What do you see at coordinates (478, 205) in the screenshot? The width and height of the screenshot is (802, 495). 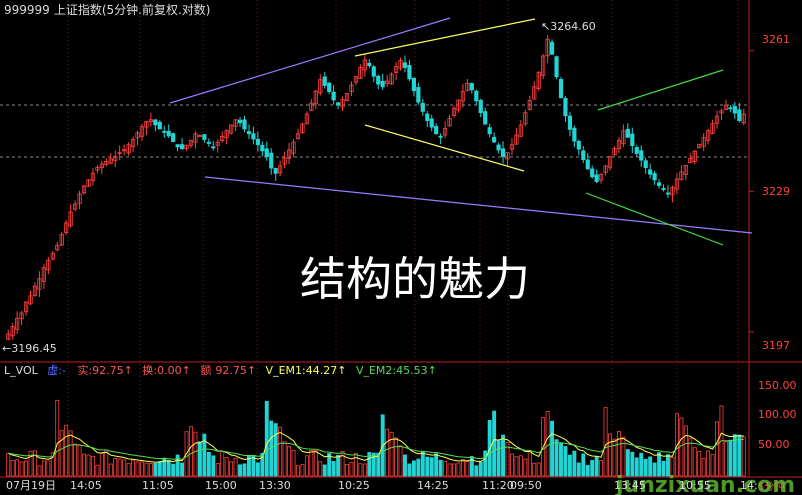 I see `trendline-purple-lower` at bounding box center [478, 205].